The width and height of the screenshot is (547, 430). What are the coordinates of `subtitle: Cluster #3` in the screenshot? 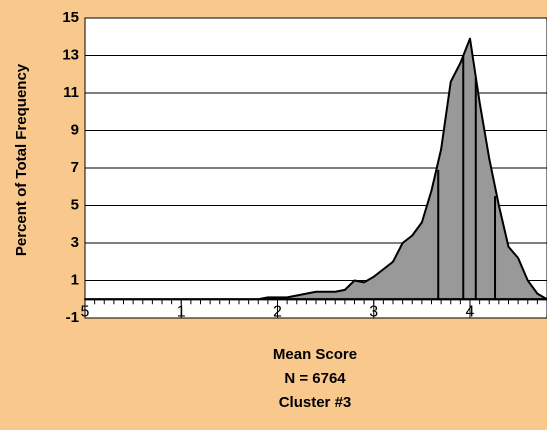 It's located at (315, 402).